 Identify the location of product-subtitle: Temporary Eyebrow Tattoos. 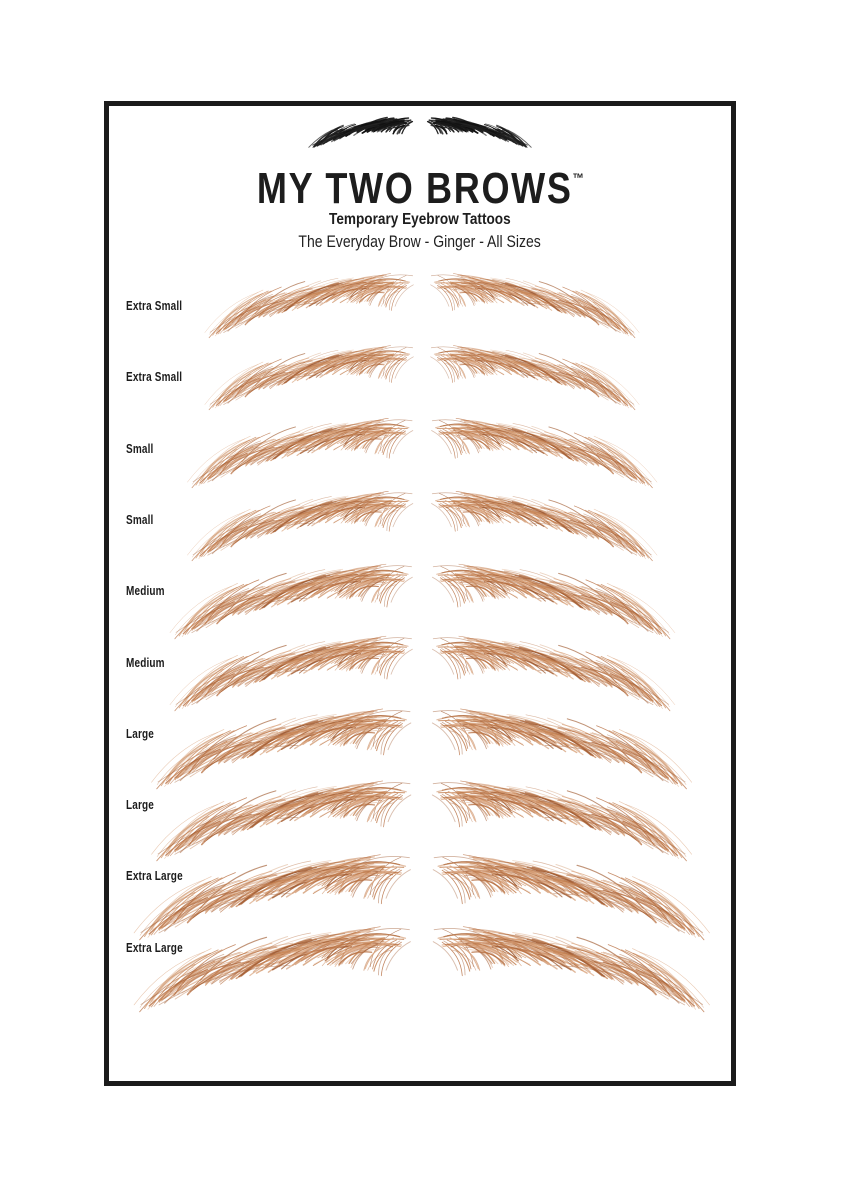
(420, 219).